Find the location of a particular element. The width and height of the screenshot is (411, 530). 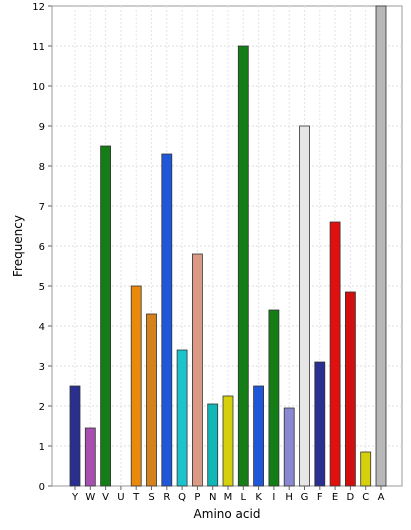

bar-P is located at coordinates (197, 370).